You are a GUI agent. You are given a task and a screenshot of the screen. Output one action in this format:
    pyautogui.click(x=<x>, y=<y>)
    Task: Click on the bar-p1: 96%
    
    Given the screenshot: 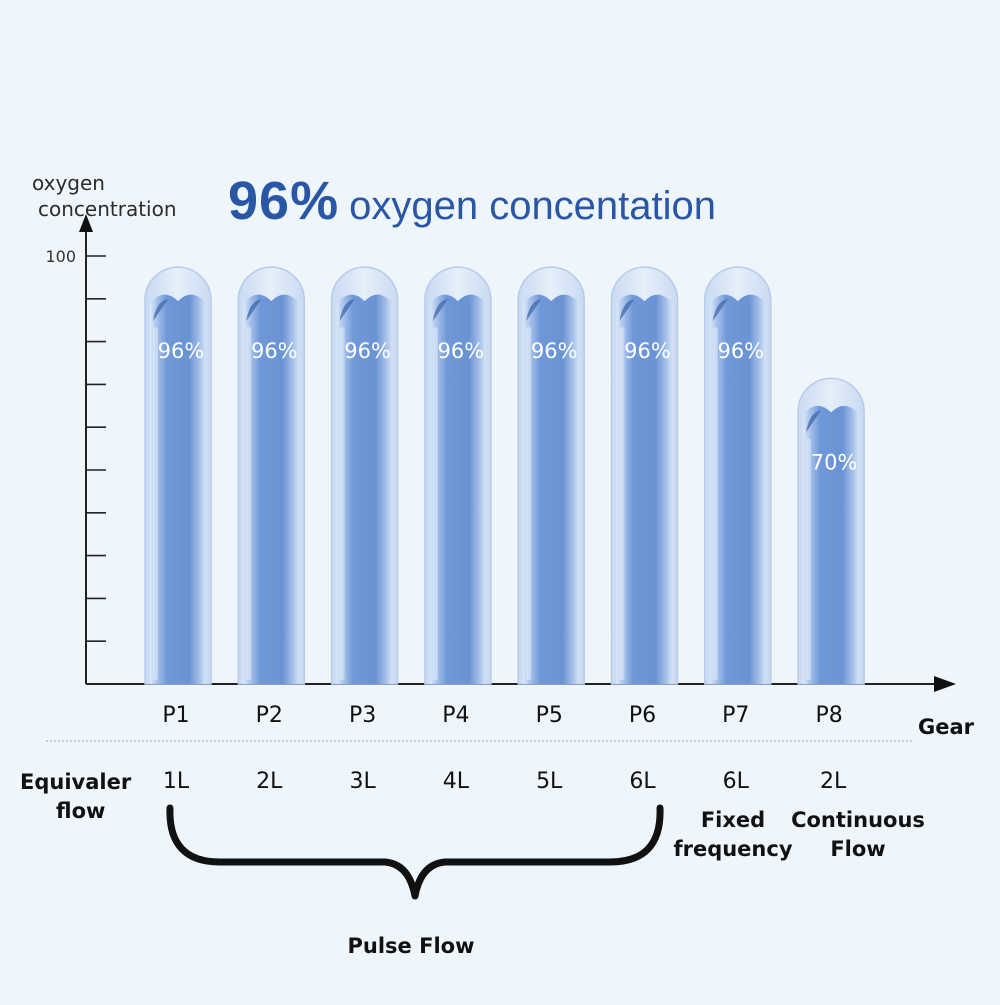 What is the action you would take?
    pyautogui.click(x=178, y=475)
    